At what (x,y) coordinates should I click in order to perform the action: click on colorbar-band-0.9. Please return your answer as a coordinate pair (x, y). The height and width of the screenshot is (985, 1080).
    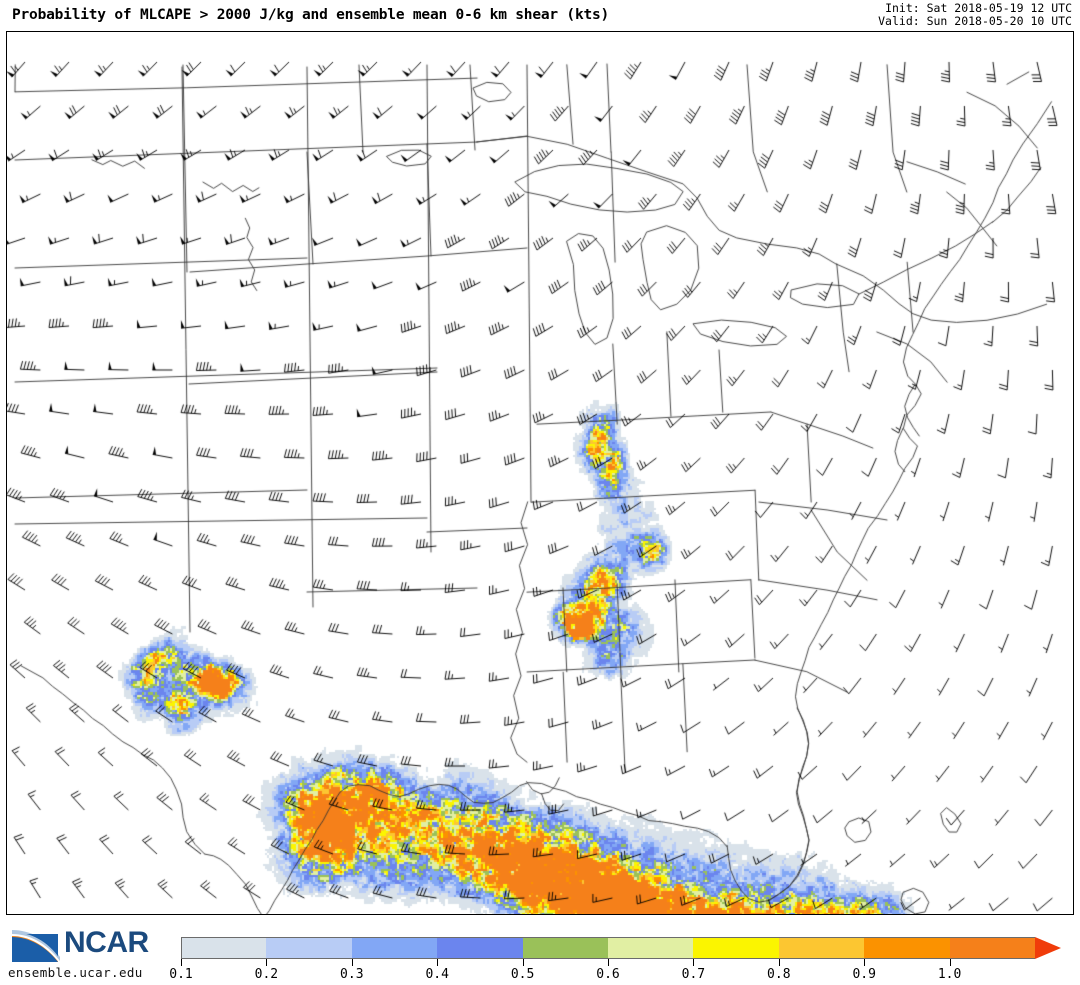
    Looking at the image, I should click on (907, 948).